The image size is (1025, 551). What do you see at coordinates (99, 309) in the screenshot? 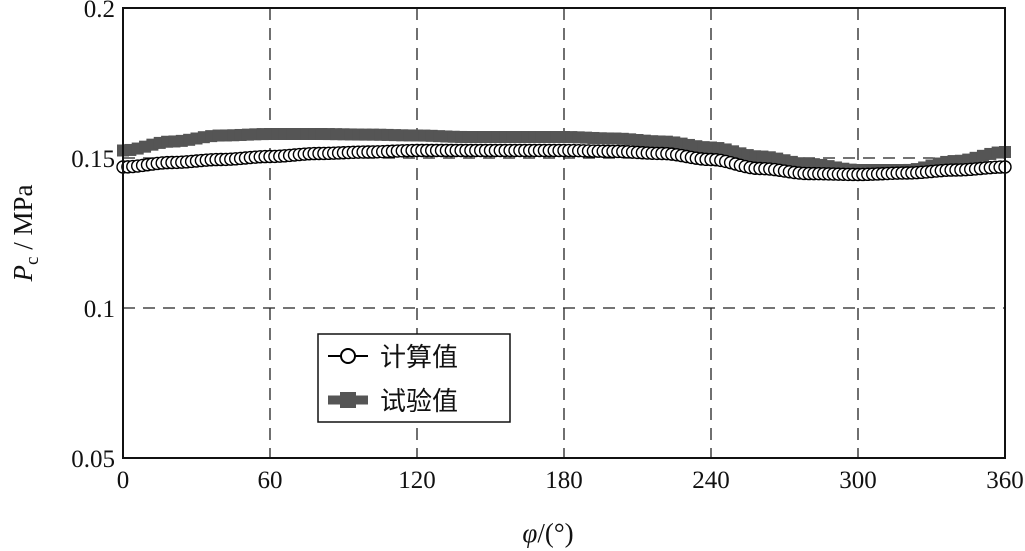
I see `y-tick-label: 0.1` at bounding box center [99, 309].